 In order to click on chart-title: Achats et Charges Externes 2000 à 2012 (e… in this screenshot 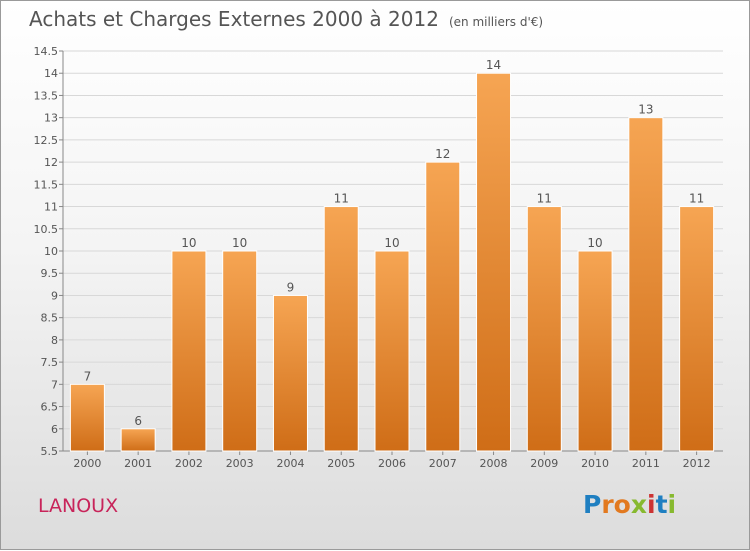, I will do `click(286, 19)`.